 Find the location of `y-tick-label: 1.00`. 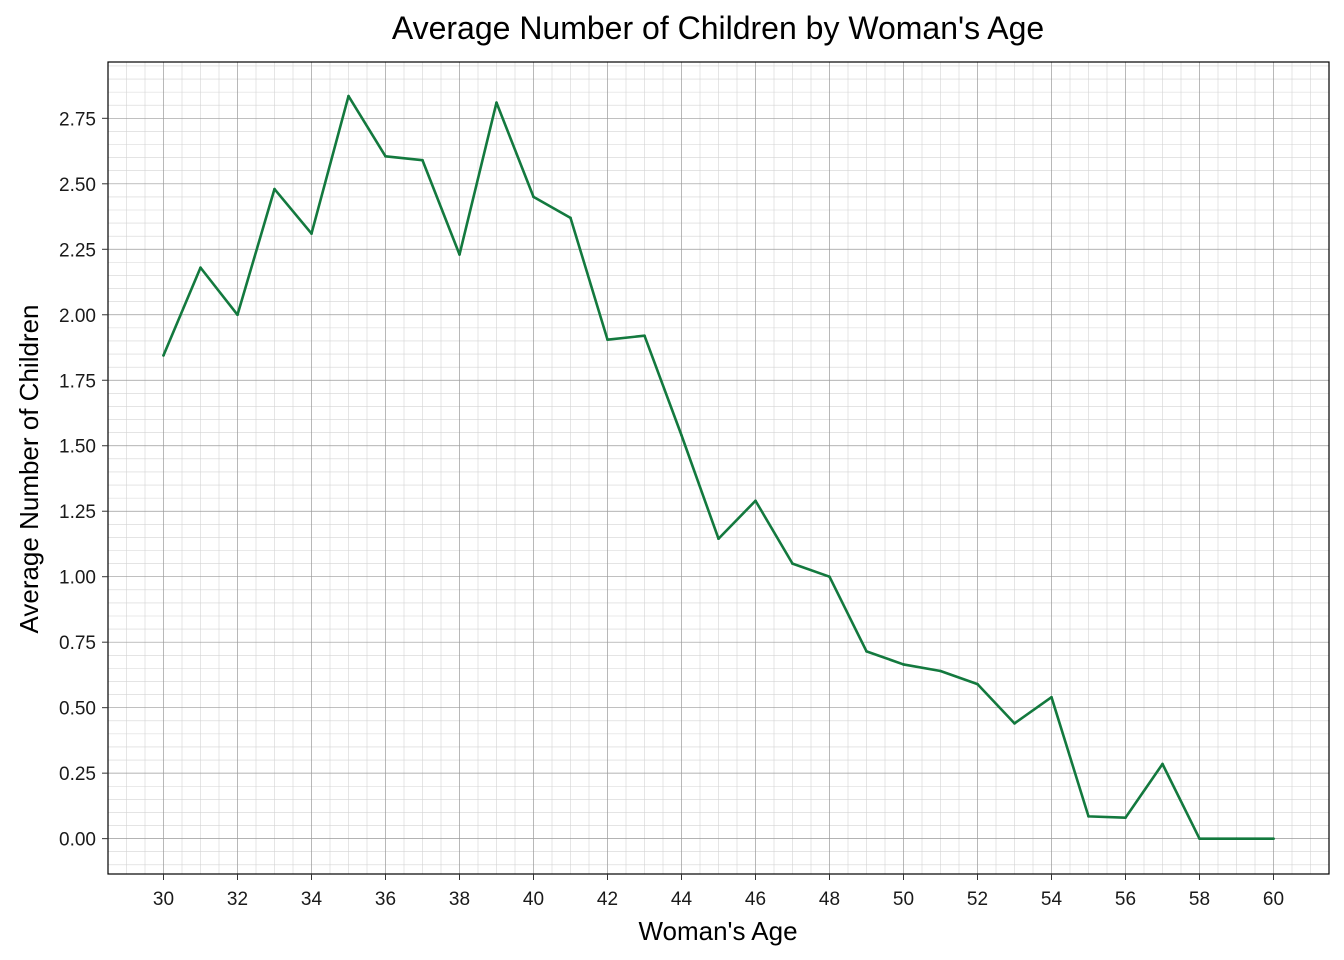

y-tick-label: 1.00 is located at coordinates (77, 578).